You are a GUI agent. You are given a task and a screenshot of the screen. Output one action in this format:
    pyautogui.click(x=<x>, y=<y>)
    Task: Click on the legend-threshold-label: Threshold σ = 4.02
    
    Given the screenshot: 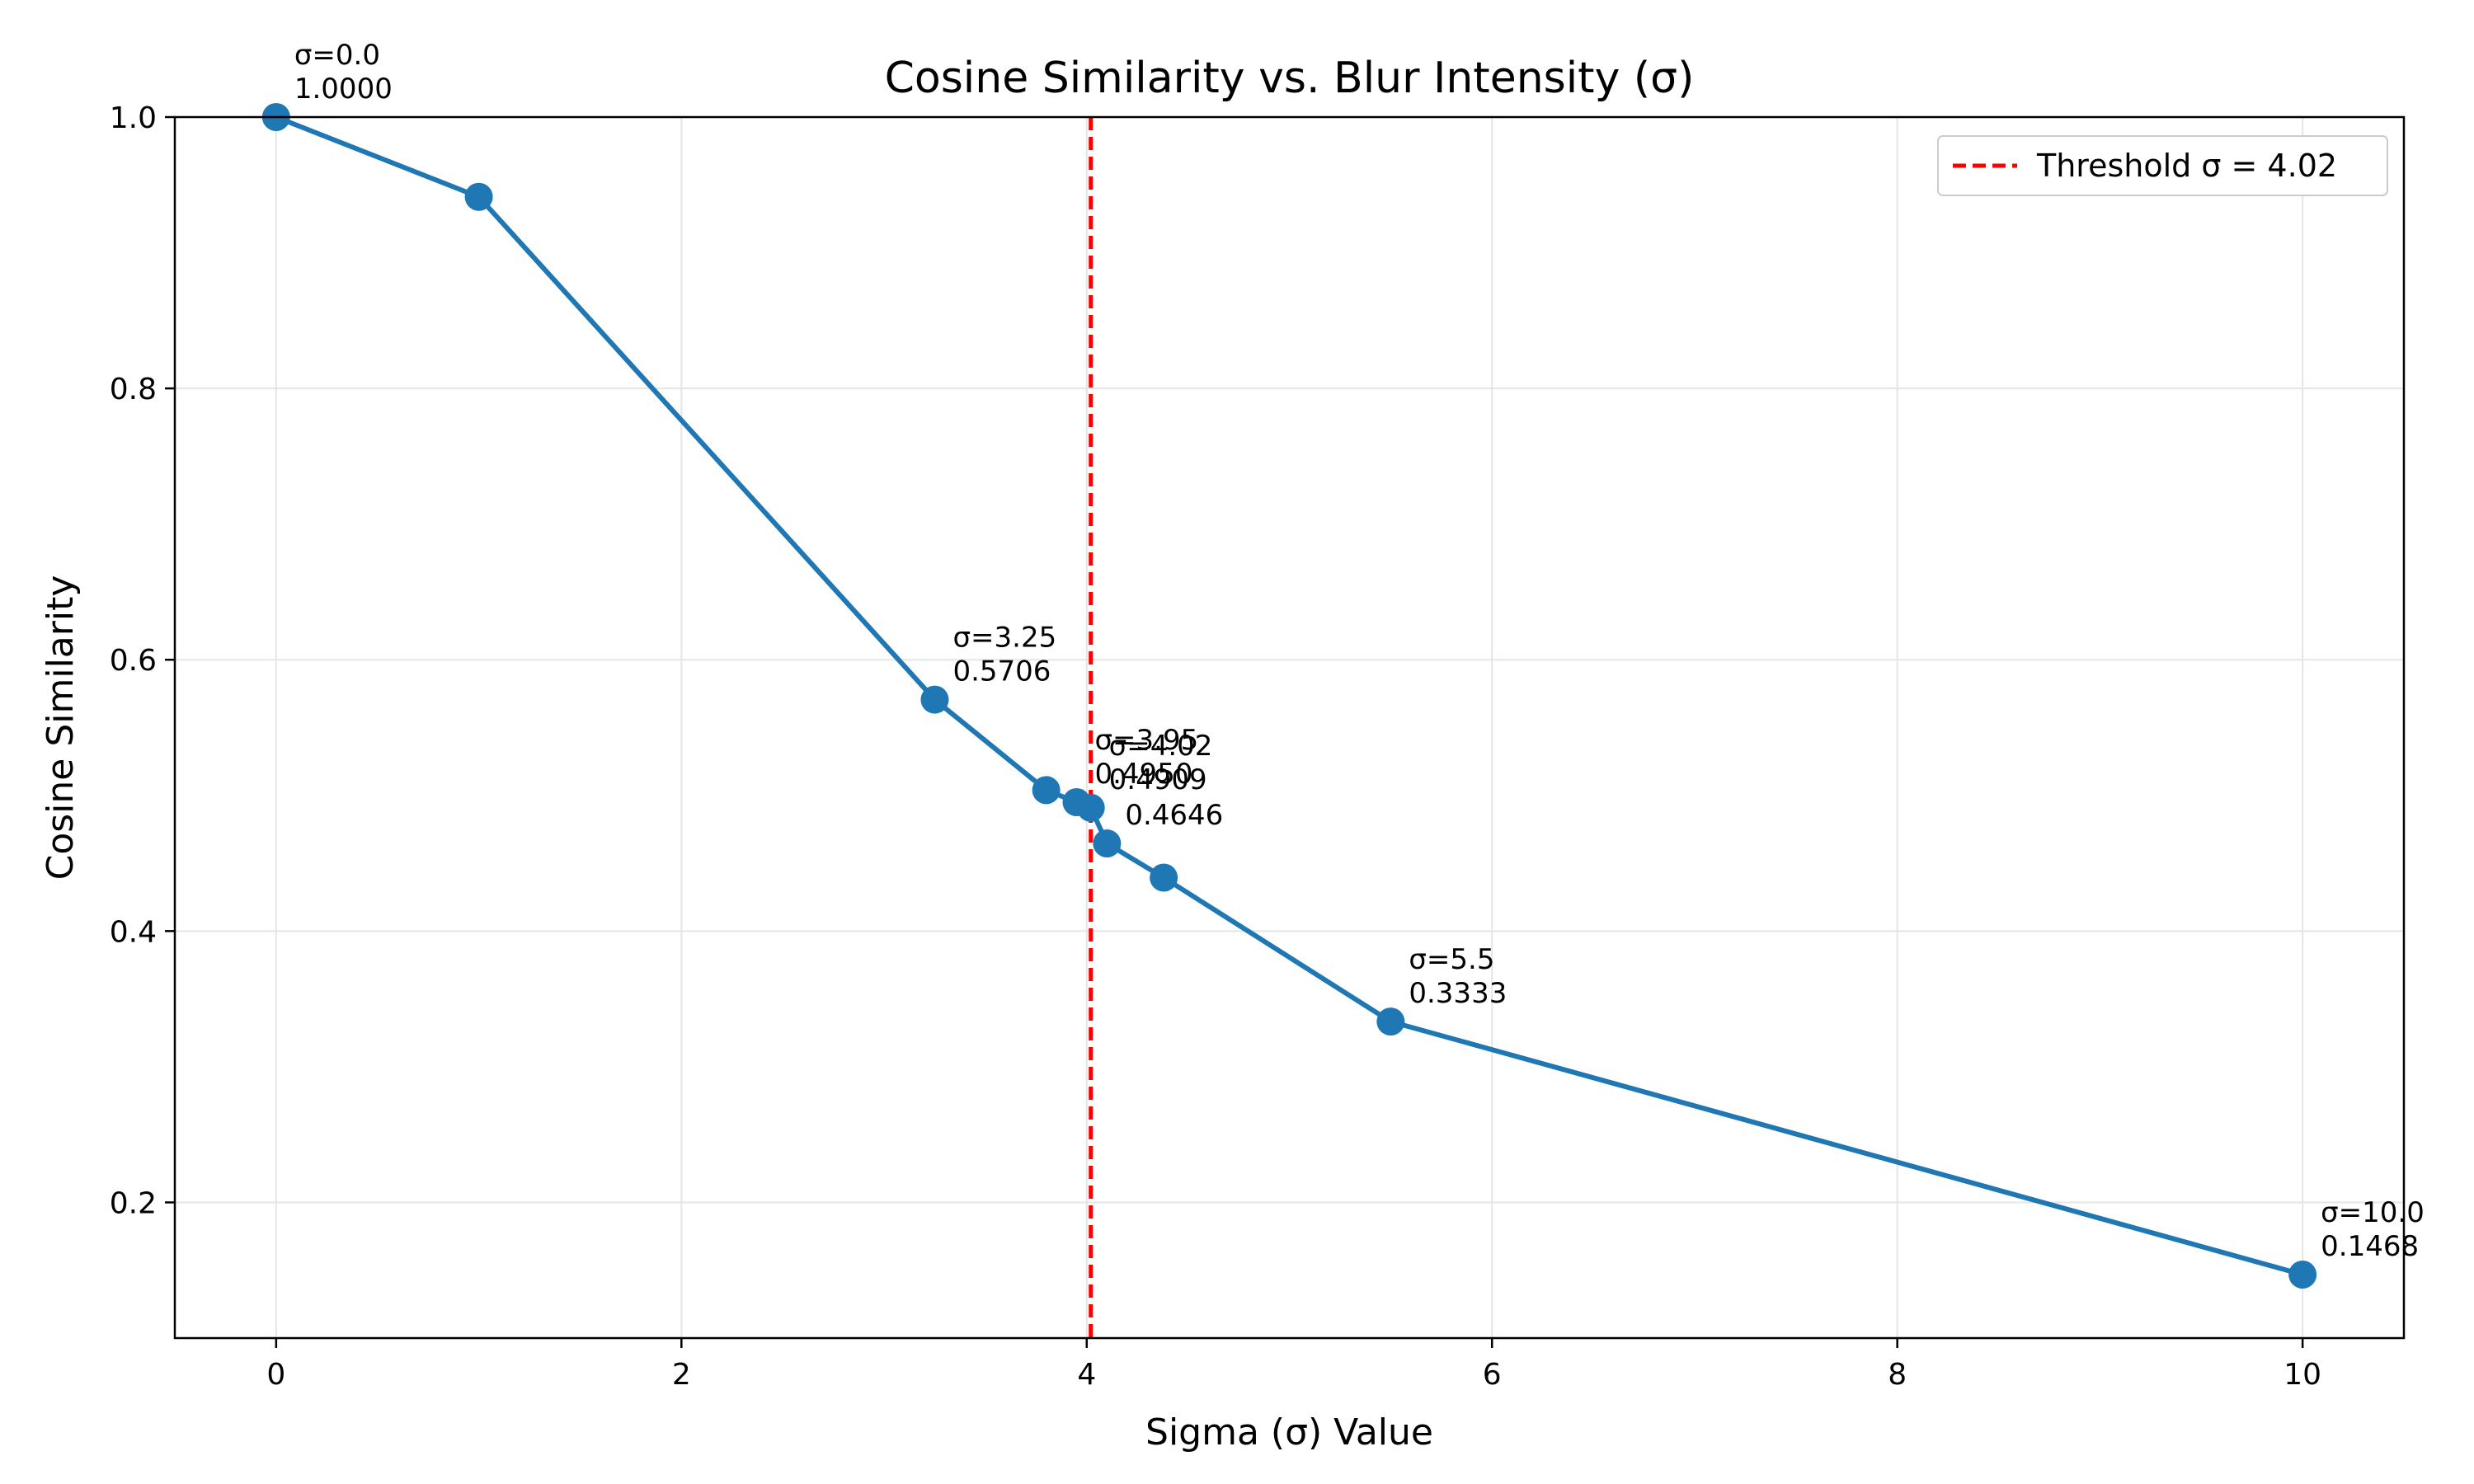 What is the action you would take?
    pyautogui.click(x=2186, y=166)
    